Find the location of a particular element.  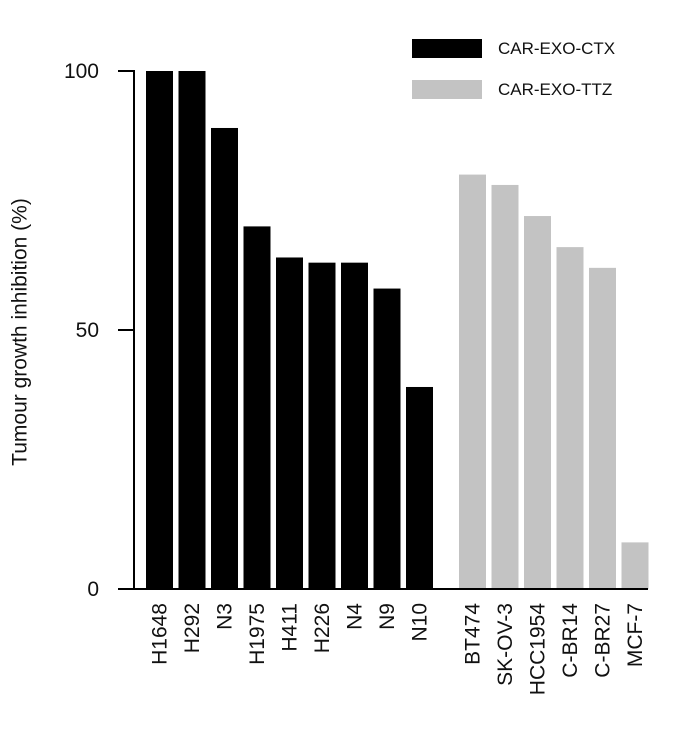

x-tick-label: C-BR14 is located at coordinates (570, 640).